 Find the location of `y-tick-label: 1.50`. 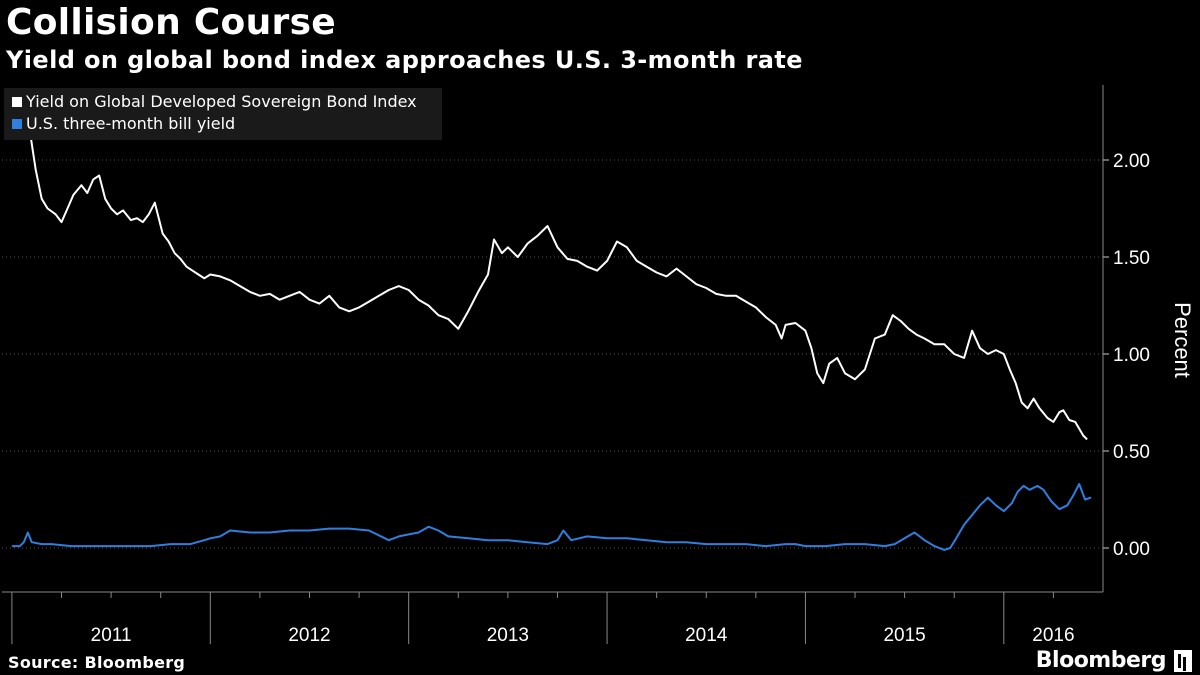

y-tick-label: 1.50 is located at coordinates (1131, 258).